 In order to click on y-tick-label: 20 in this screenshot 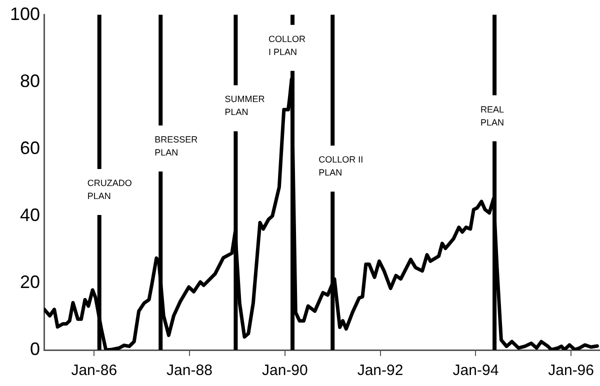, I will do `click(30, 282)`.